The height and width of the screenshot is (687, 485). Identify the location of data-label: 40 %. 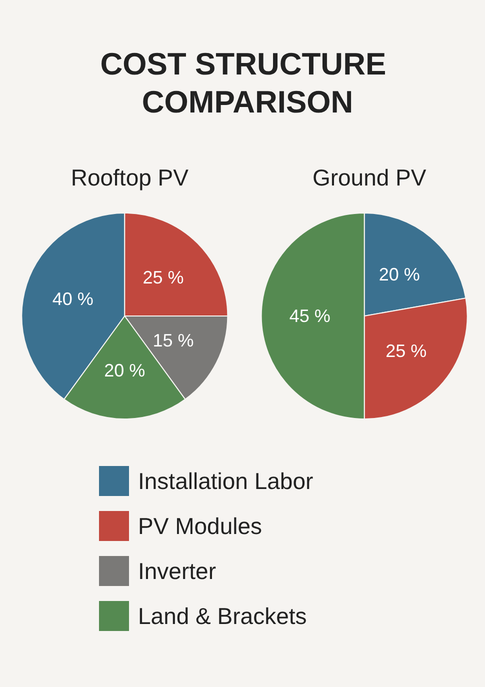
(73, 299).